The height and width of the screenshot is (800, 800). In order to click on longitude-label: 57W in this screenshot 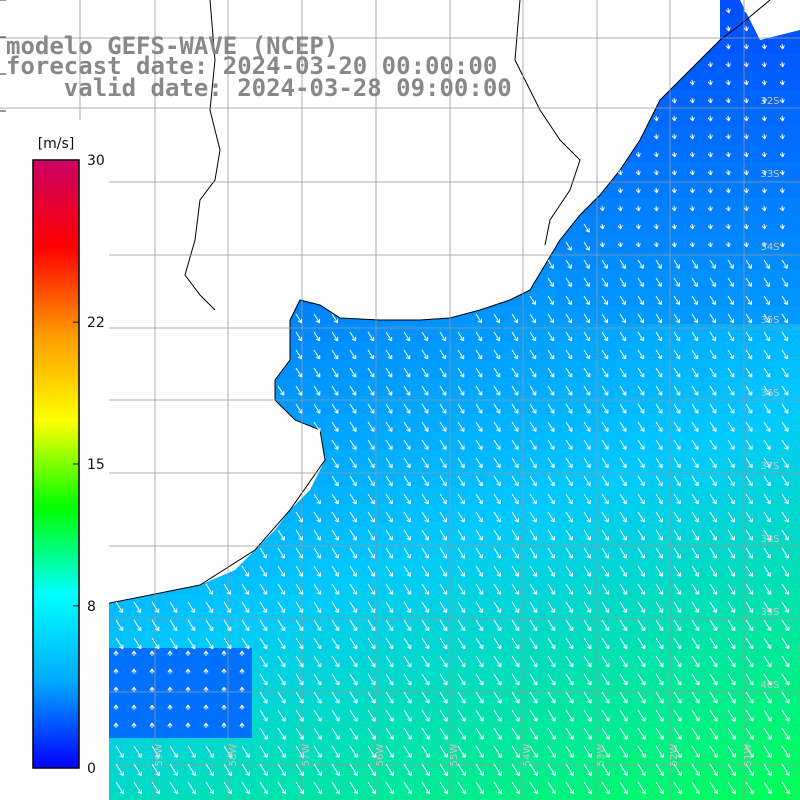, I will do `click(306, 755)`.